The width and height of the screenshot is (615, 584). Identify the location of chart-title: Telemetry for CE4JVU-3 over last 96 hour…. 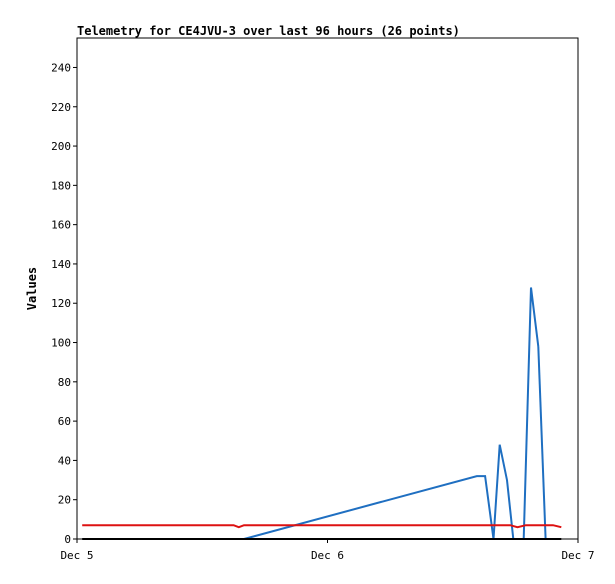
(268, 31).